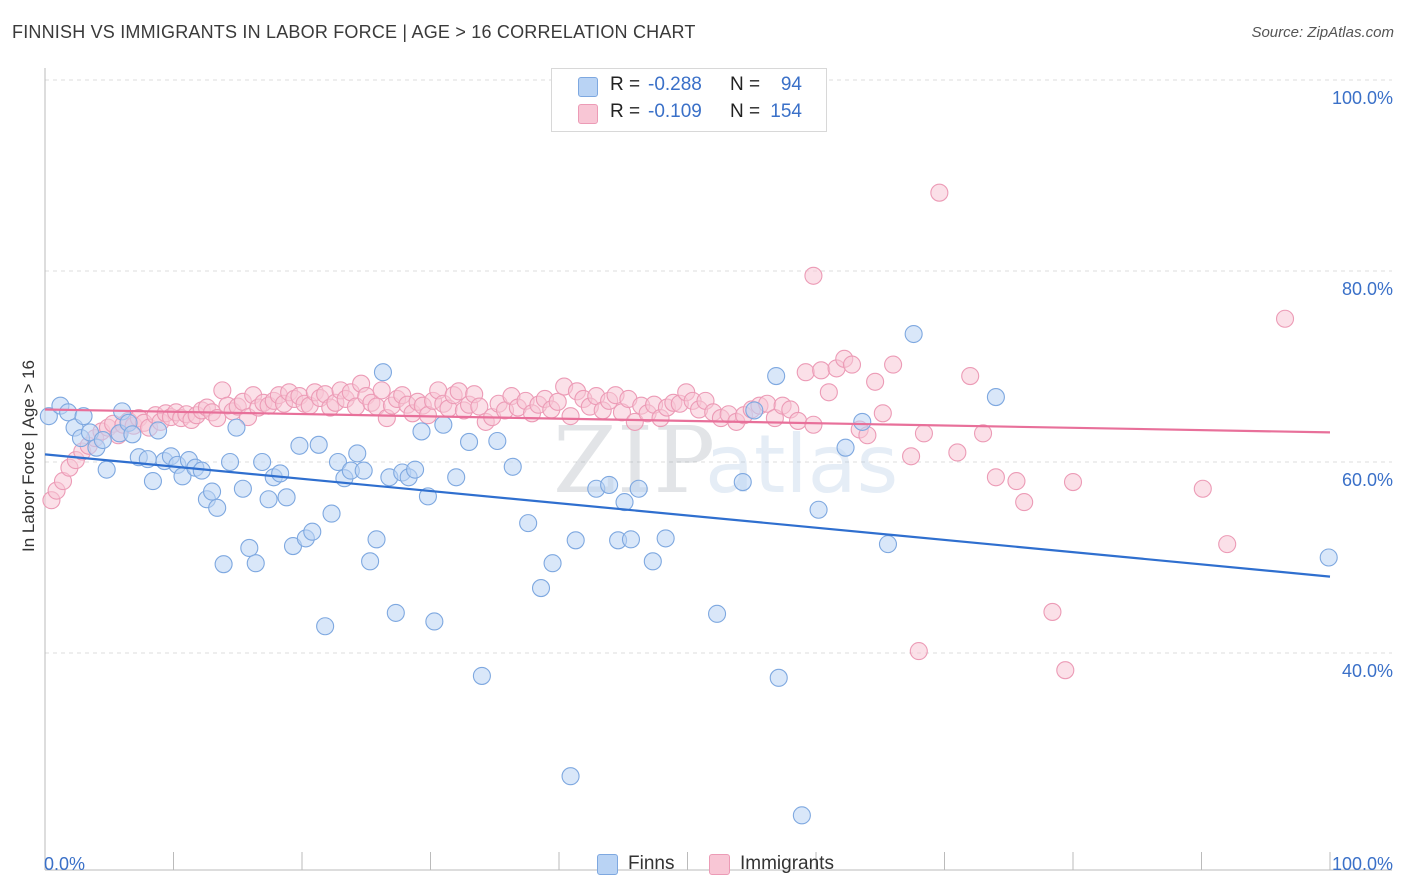 This screenshot has width=1406, height=892. I want to click on y-tick-label: 60.0%, so click(1367, 480).